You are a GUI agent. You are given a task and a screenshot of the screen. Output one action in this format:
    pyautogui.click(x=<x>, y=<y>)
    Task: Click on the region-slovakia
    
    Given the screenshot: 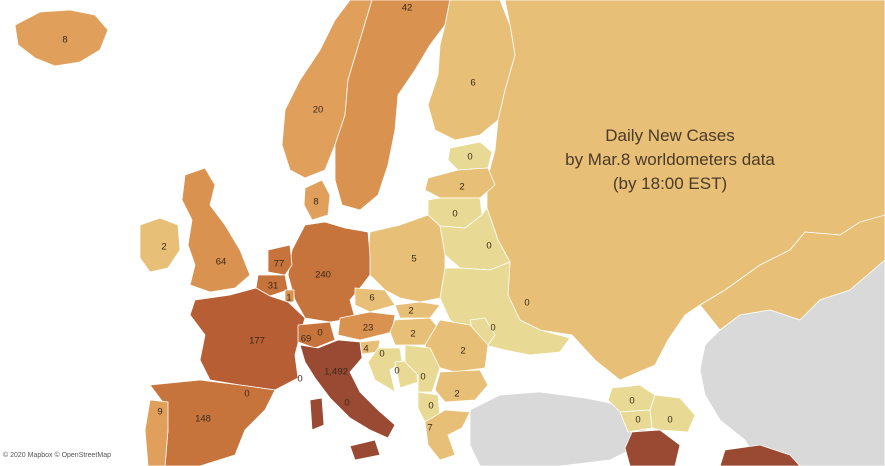 What is the action you would take?
    pyautogui.click(x=417, y=310)
    